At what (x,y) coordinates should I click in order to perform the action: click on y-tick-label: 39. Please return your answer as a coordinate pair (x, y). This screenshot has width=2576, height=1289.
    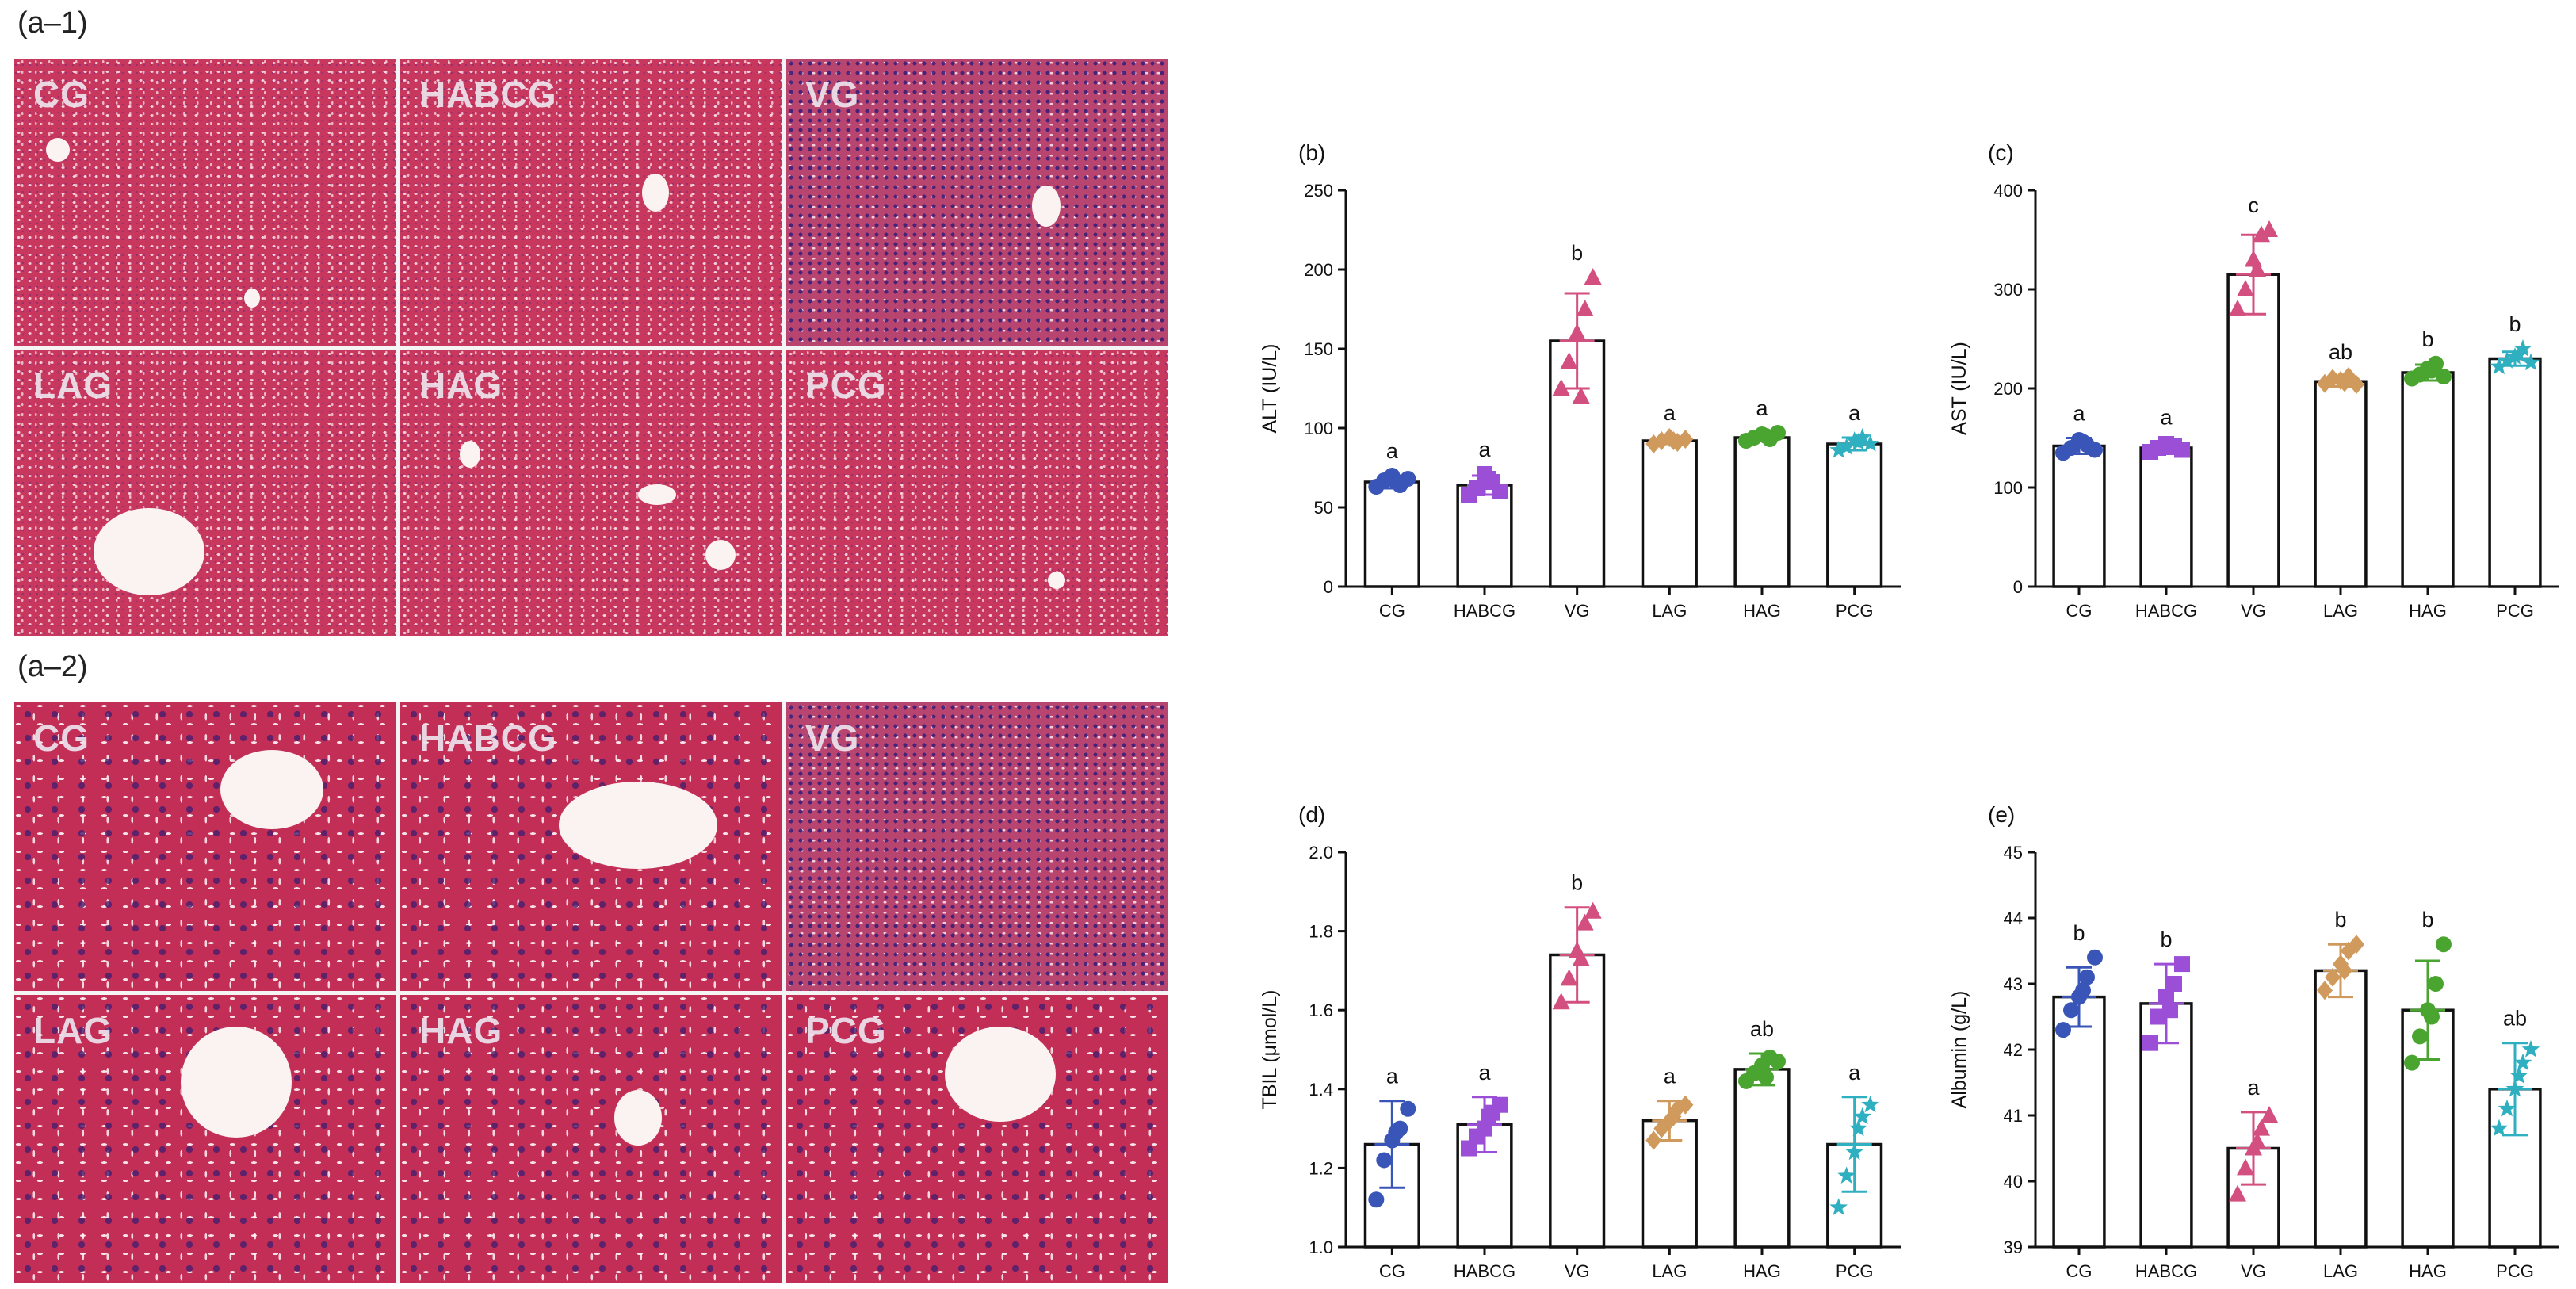
    Looking at the image, I should click on (2013, 1247).